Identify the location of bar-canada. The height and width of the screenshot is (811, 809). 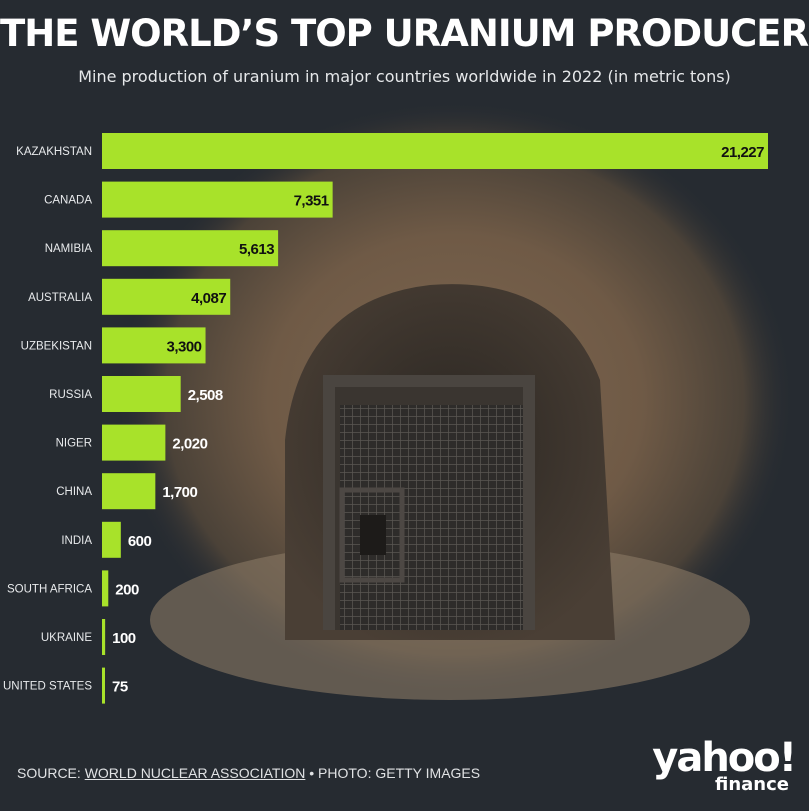
(217, 199).